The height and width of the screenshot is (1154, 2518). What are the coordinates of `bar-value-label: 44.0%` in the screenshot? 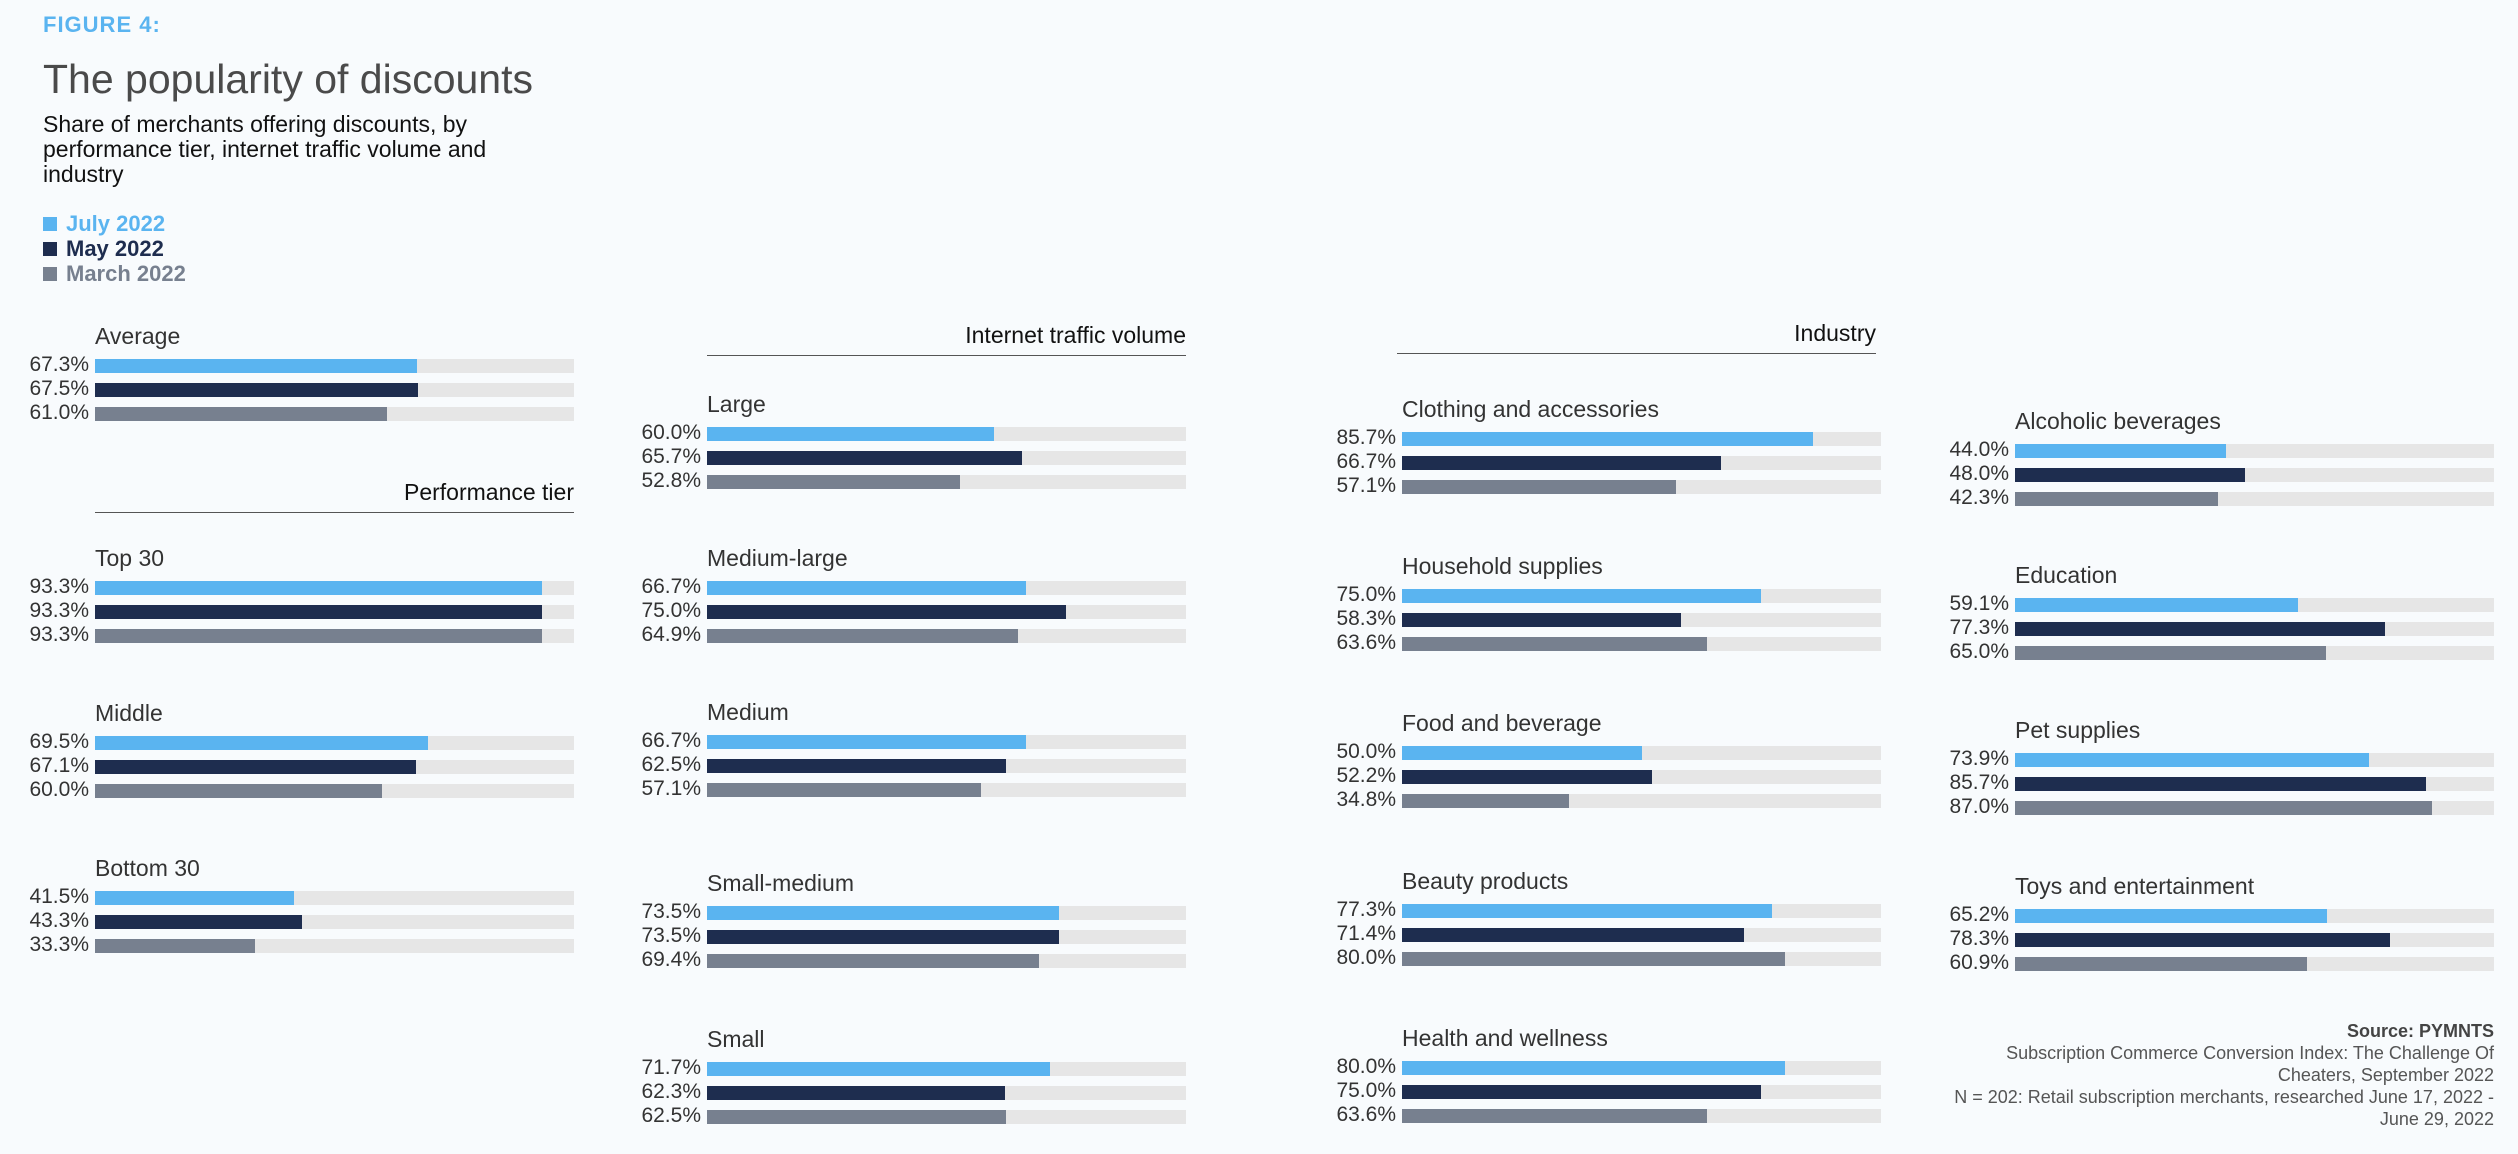 It's located at (1979, 449).